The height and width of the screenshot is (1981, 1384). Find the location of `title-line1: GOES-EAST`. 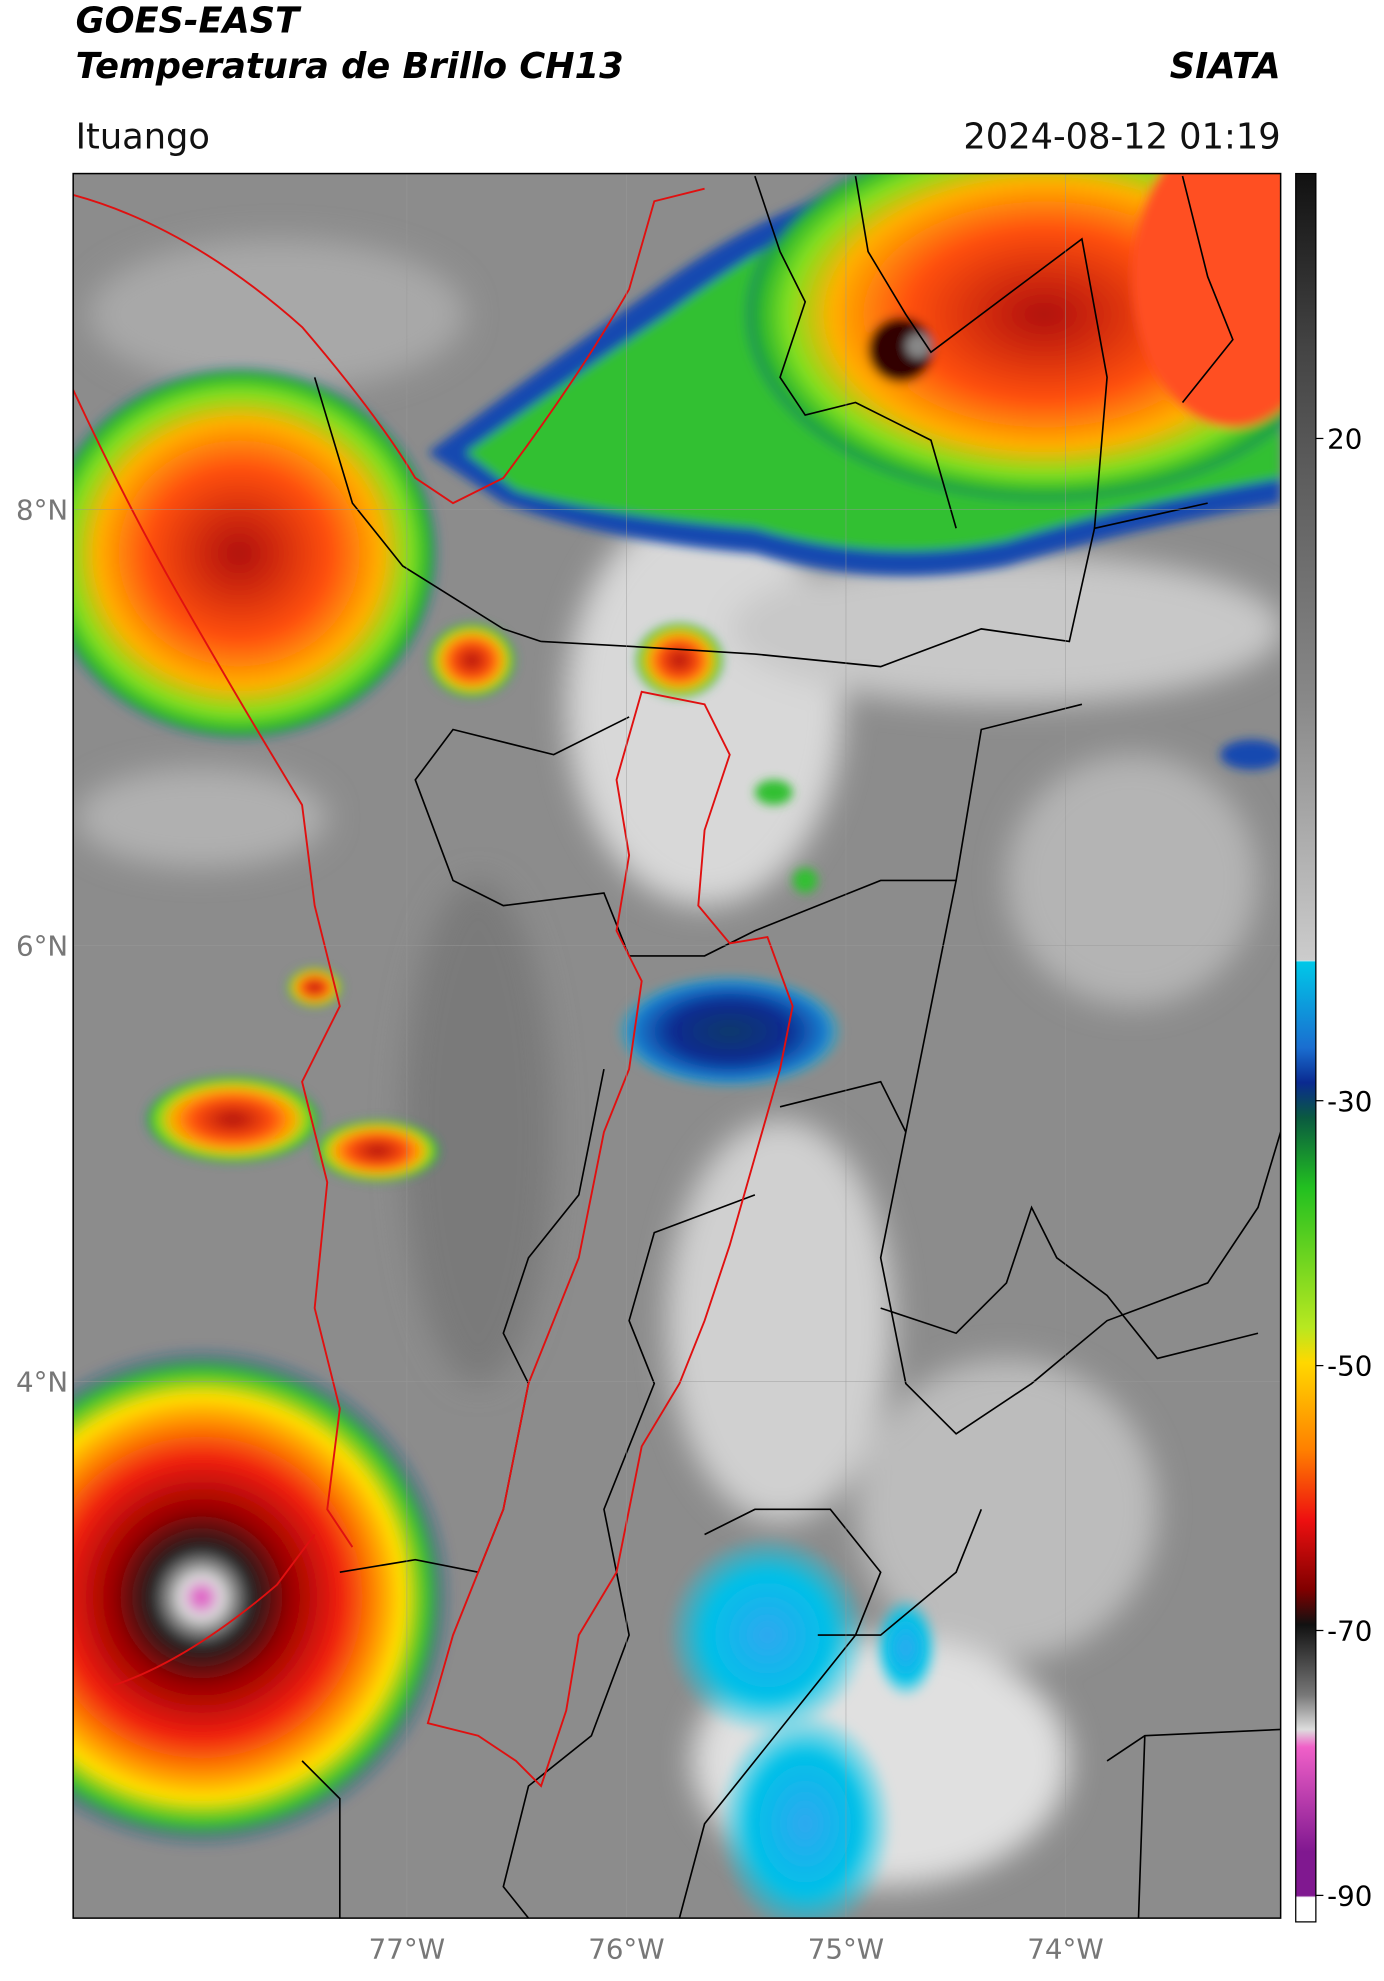

title-line1: GOES-EAST is located at coordinates (189, 21).